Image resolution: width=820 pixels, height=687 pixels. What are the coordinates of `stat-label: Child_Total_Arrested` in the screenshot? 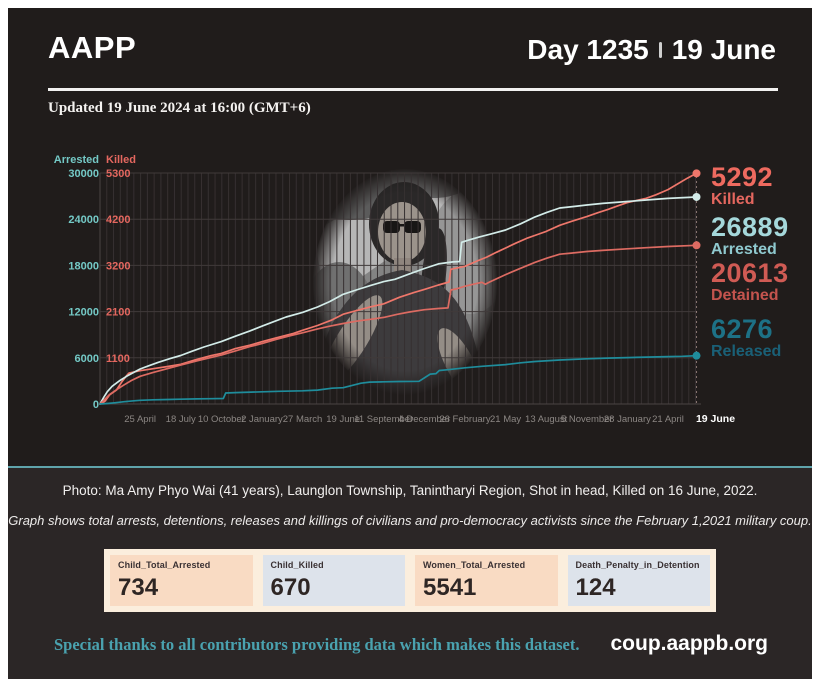 It's located at (164, 565).